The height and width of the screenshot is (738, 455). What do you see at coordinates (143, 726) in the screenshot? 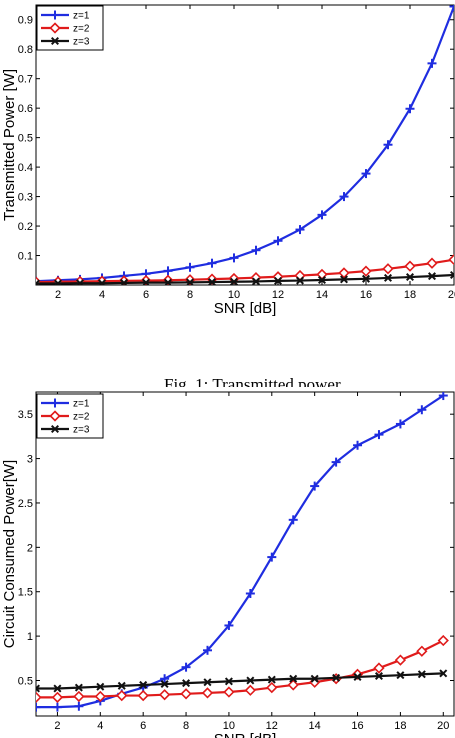
I see `x-tick-label: 6` at bounding box center [143, 726].